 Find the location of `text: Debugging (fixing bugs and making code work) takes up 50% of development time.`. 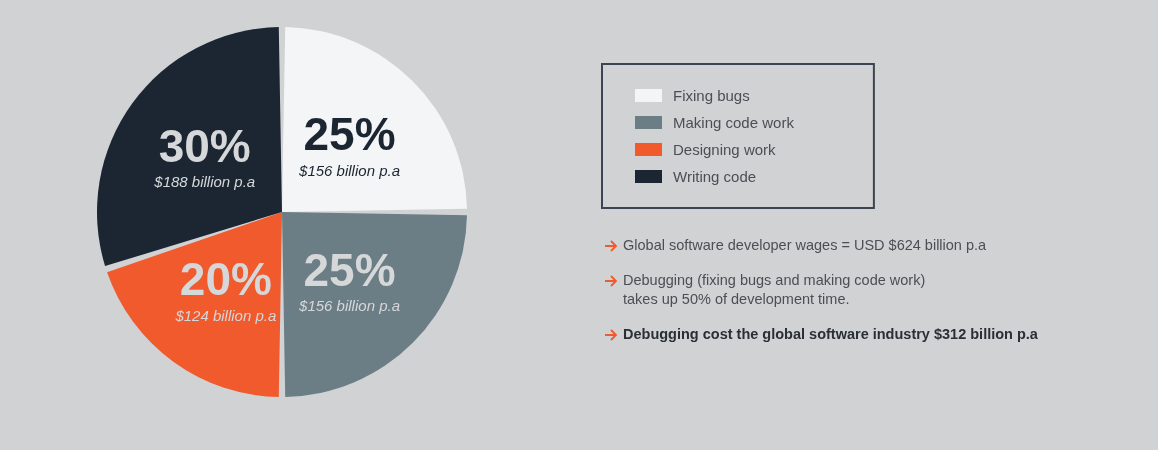

text: Debugging (fixing bugs and making code work) takes up 50% of development time. is located at coordinates (774, 290).